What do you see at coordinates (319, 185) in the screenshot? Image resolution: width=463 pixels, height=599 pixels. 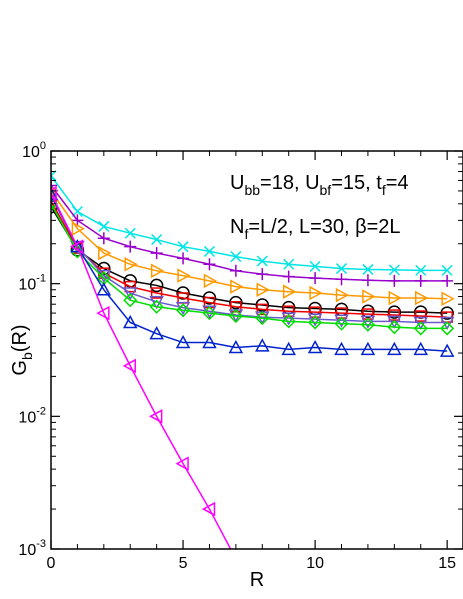 I see `annotation-line-1: Ubb=18, Ubf=15, tf=4` at bounding box center [319, 185].